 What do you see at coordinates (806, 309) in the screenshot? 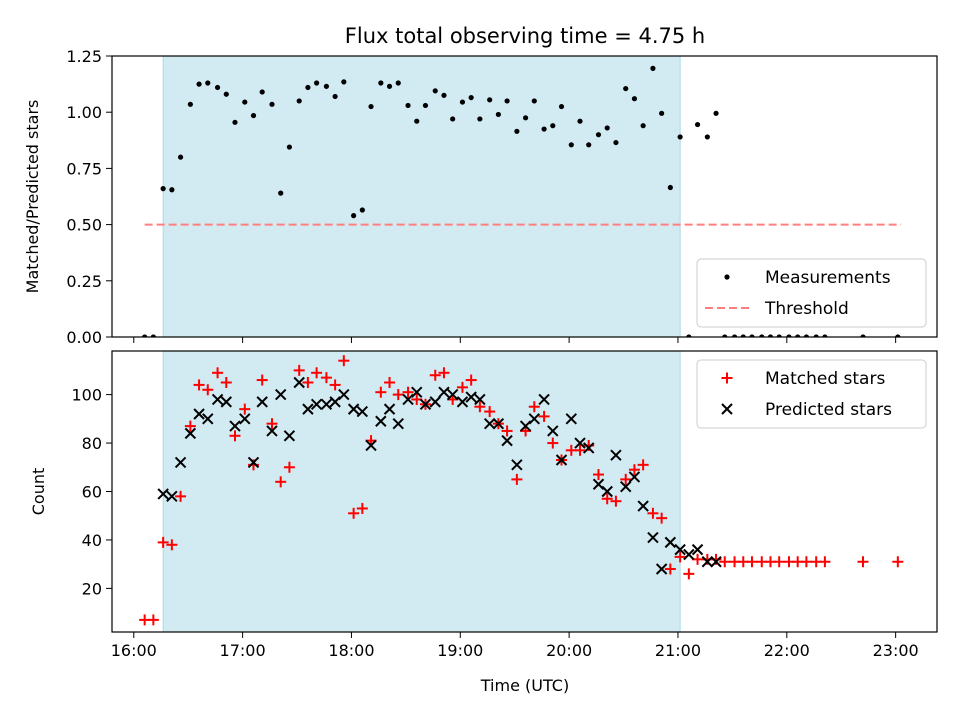
I see `legend-label: Threshold` at bounding box center [806, 309].